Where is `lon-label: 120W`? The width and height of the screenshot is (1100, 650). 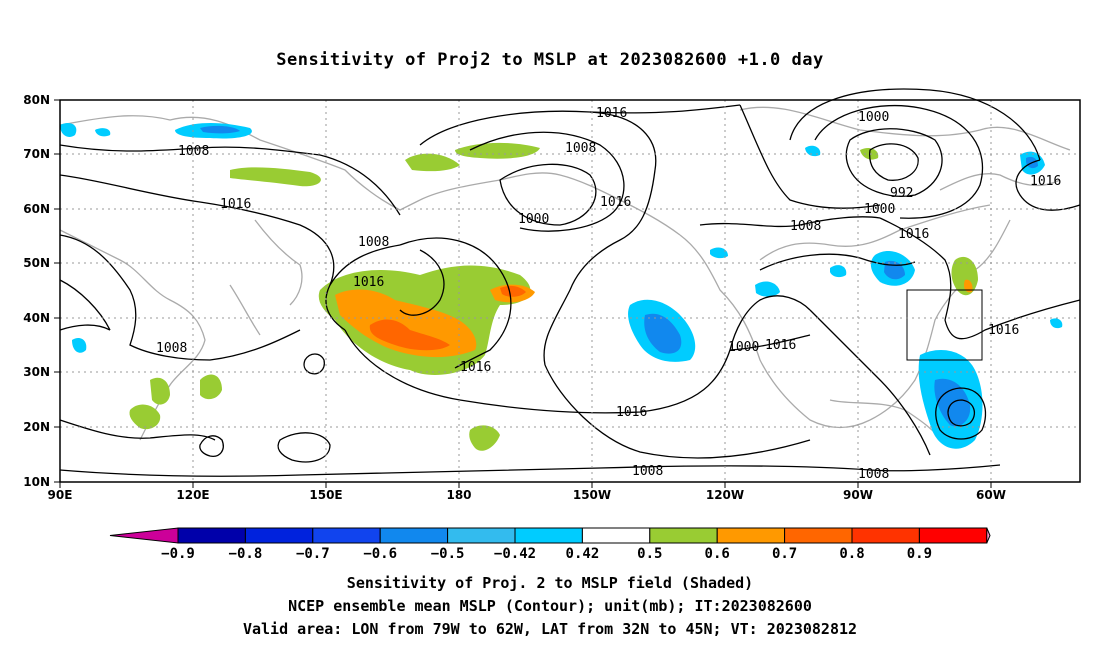 lon-label: 120W is located at coordinates (725, 495).